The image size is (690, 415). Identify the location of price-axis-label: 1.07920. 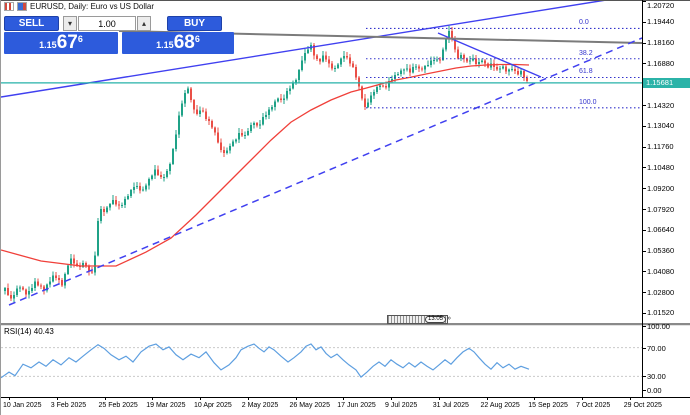
(661, 209).